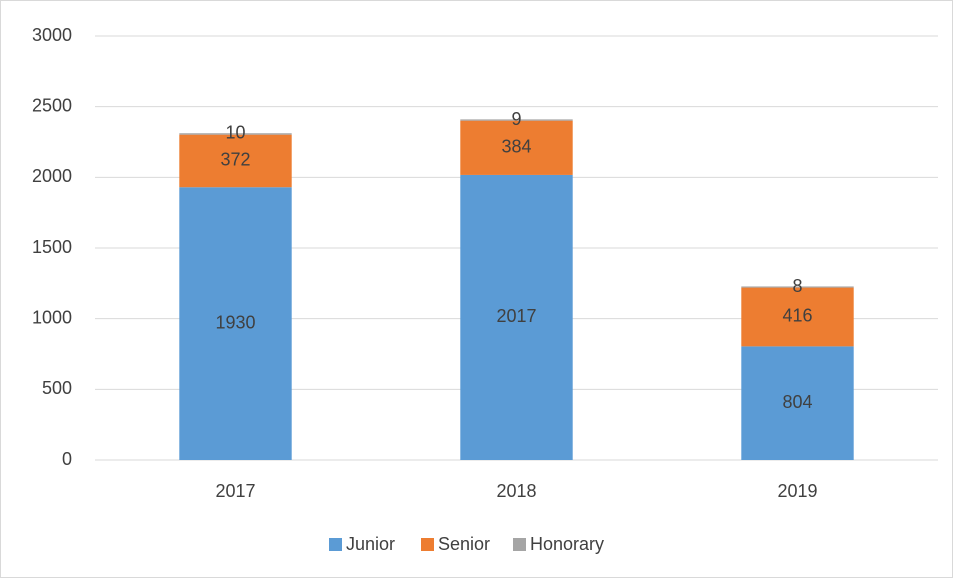  What do you see at coordinates (516, 491) in the screenshot?
I see `x-tick-label: 2018` at bounding box center [516, 491].